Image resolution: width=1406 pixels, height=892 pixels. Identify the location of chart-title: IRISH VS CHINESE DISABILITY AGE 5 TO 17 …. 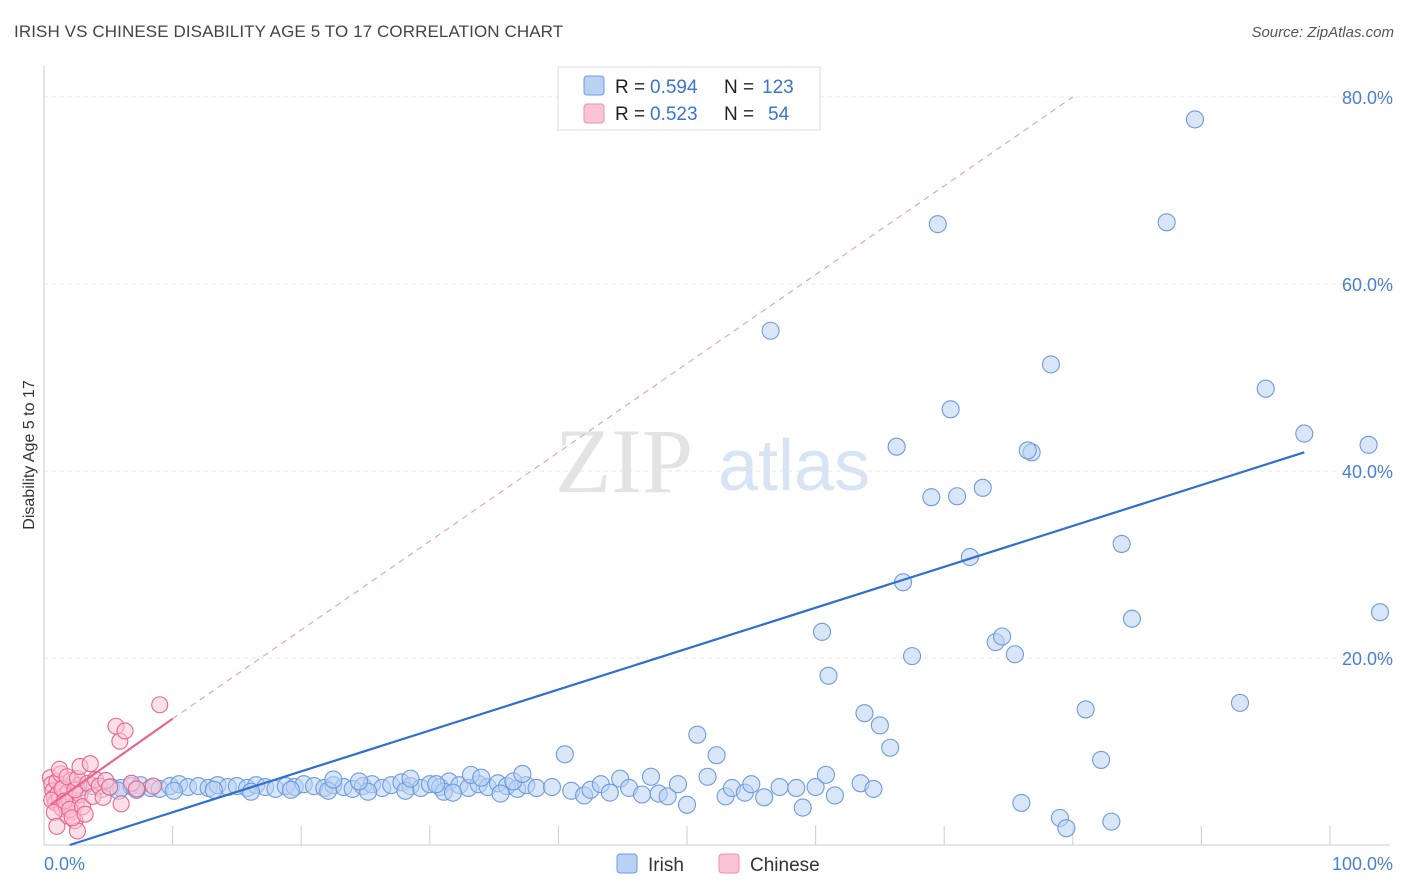
(289, 31).